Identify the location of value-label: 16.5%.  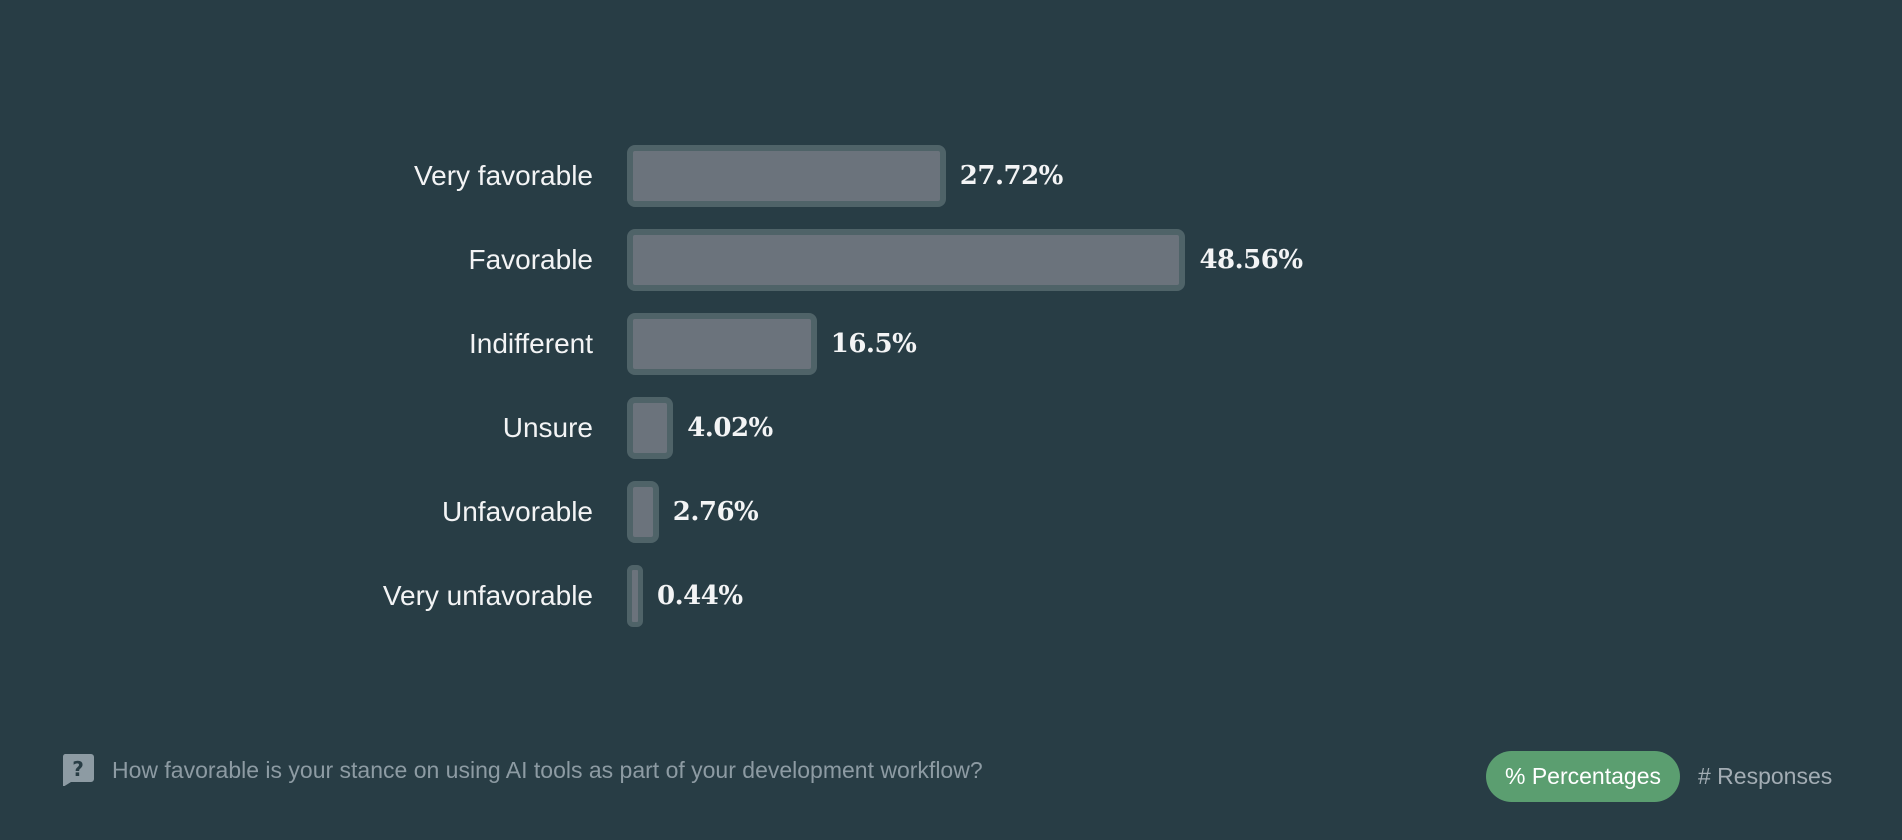
(873, 344).